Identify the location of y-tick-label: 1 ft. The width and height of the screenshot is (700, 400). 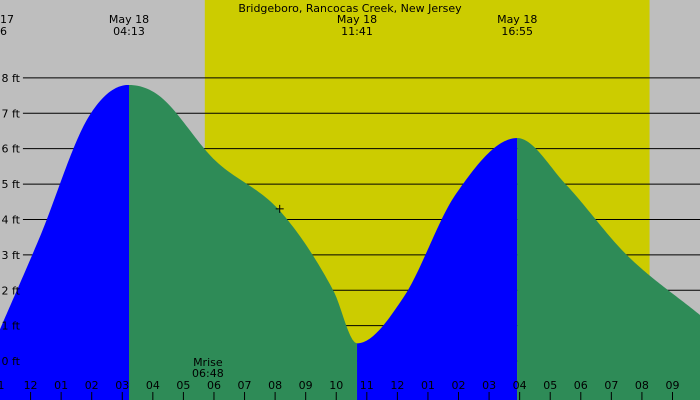
(11, 326).